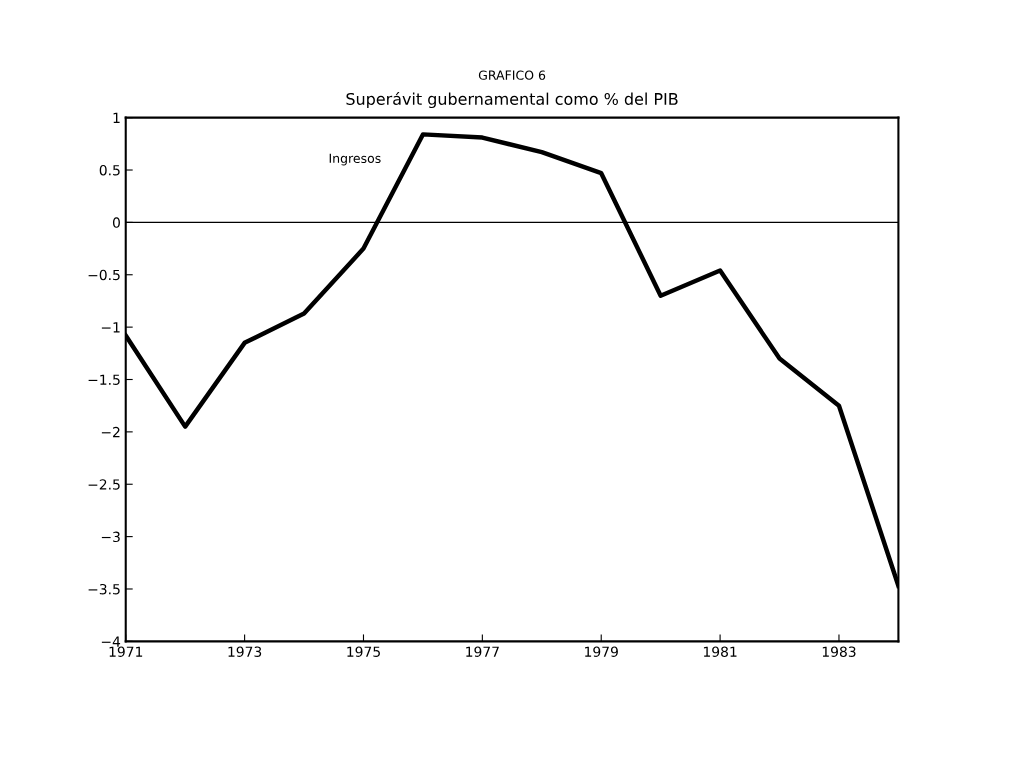 This screenshot has height=759, width=1014. Describe the element at coordinates (110, 432) in the screenshot. I see `y-tick-label: −2` at that location.